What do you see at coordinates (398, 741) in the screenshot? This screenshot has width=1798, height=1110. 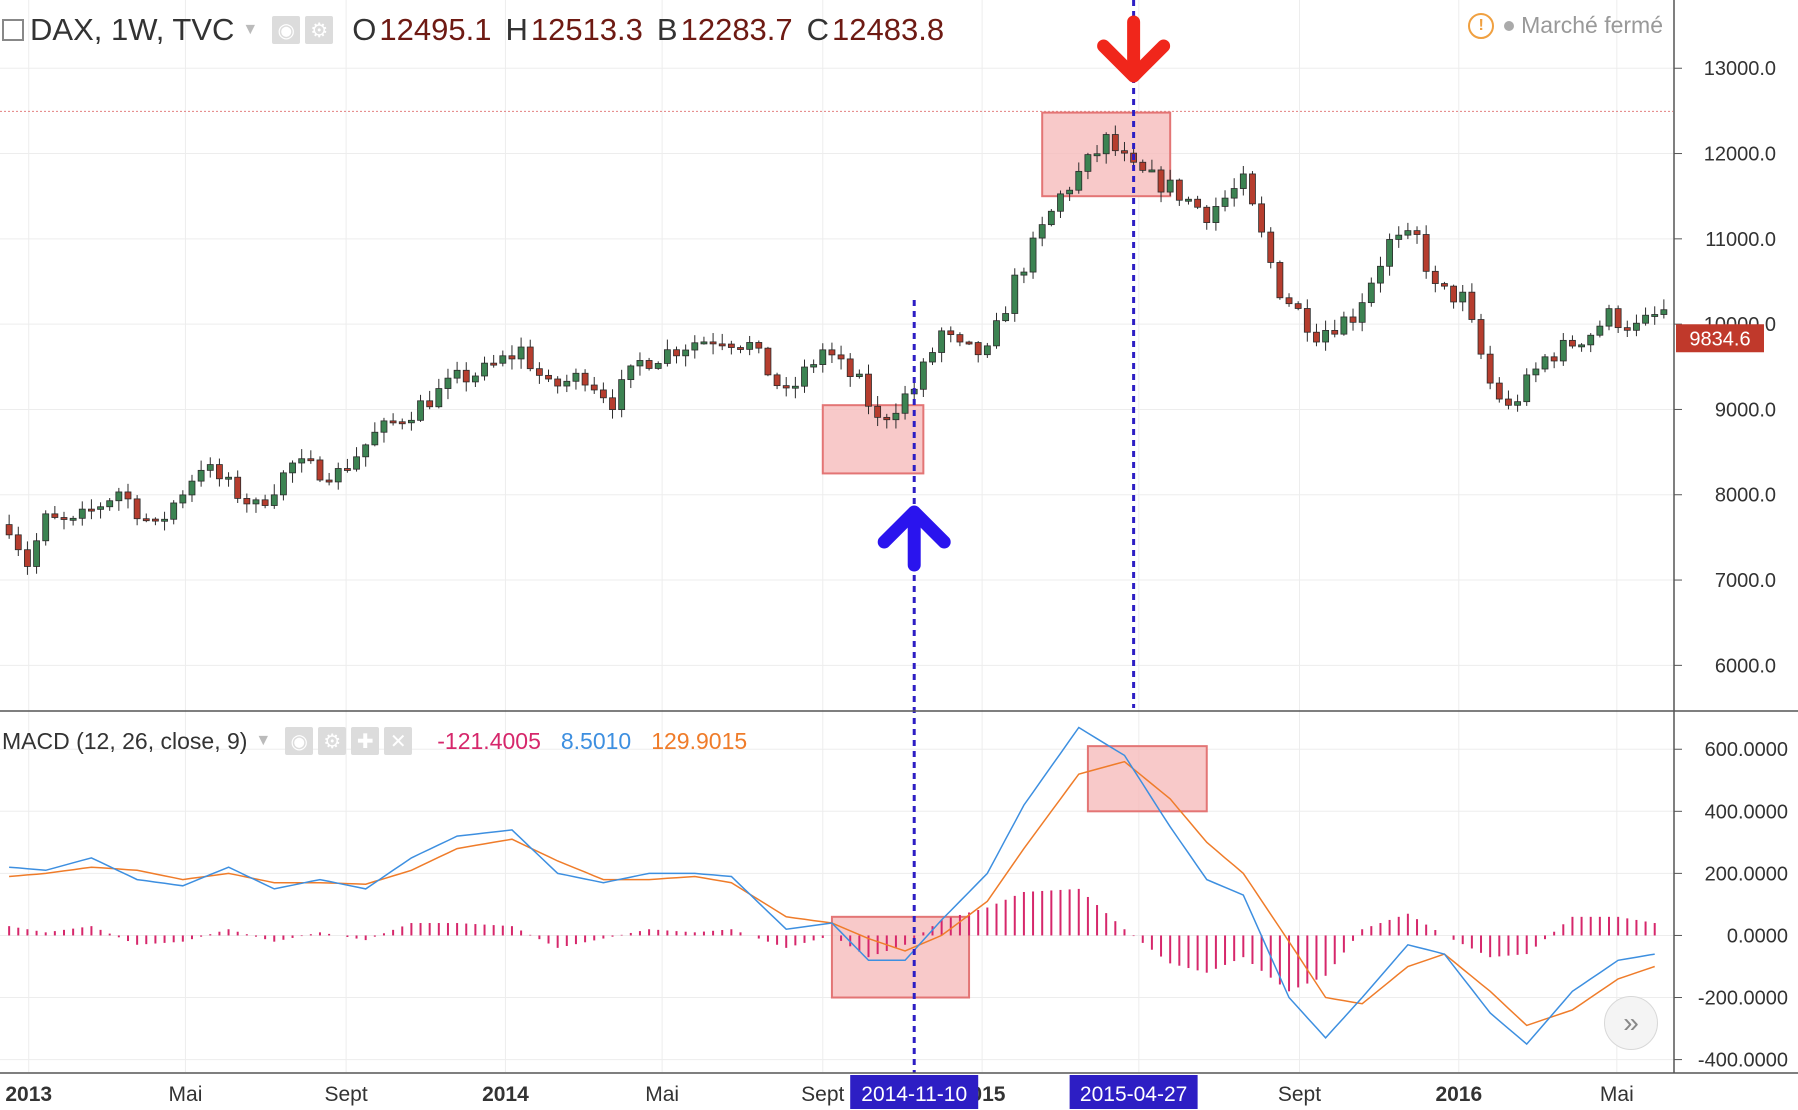 I see `close-icon: ✕` at bounding box center [398, 741].